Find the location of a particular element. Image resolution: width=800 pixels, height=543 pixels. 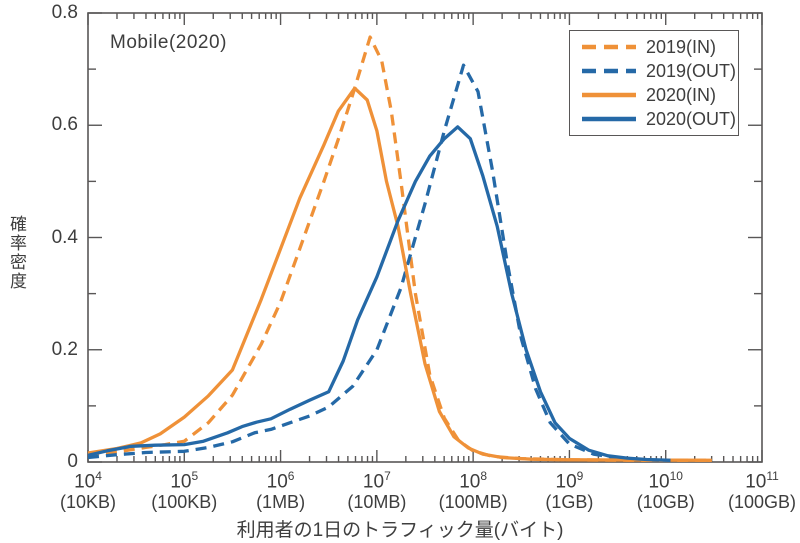

x-tick-label: 10⁸ (100MB) is located at coordinates (473, 489).